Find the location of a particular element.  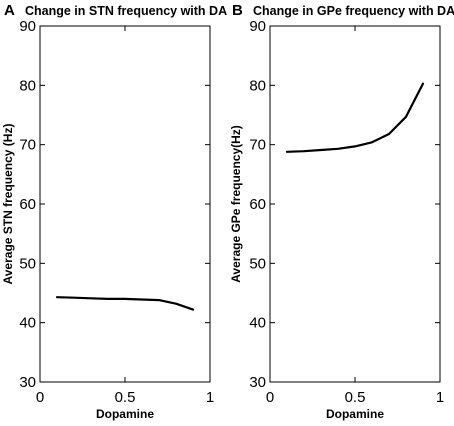

panel-a-ytick-label-80: 80 is located at coordinates (27, 85).